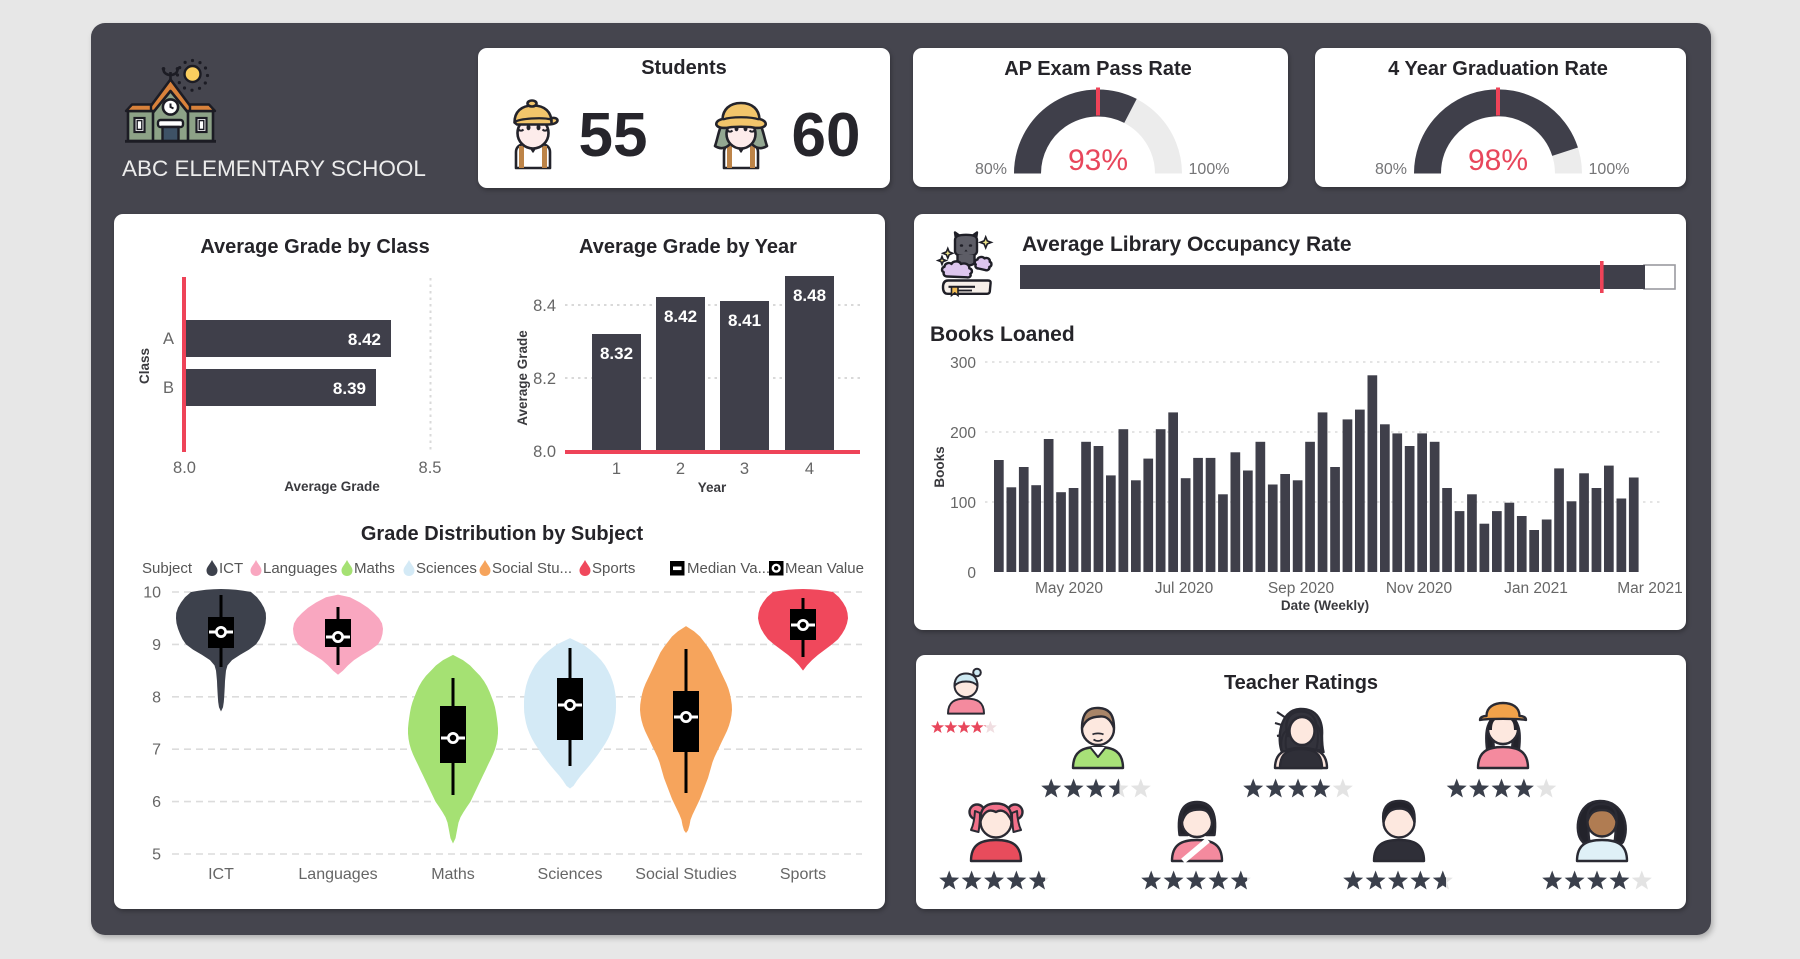 This screenshot has width=1800, height=959. Describe the element at coordinates (1419, 588) in the screenshot. I see `svg-text: Nov 2020` at that location.